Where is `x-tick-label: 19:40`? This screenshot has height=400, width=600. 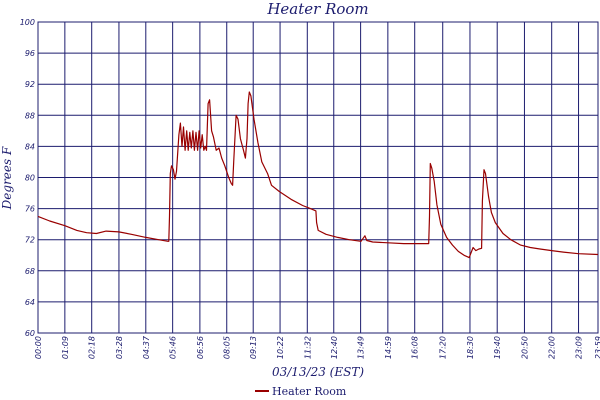 x-tick-label: 19:40 is located at coordinates (497, 347).